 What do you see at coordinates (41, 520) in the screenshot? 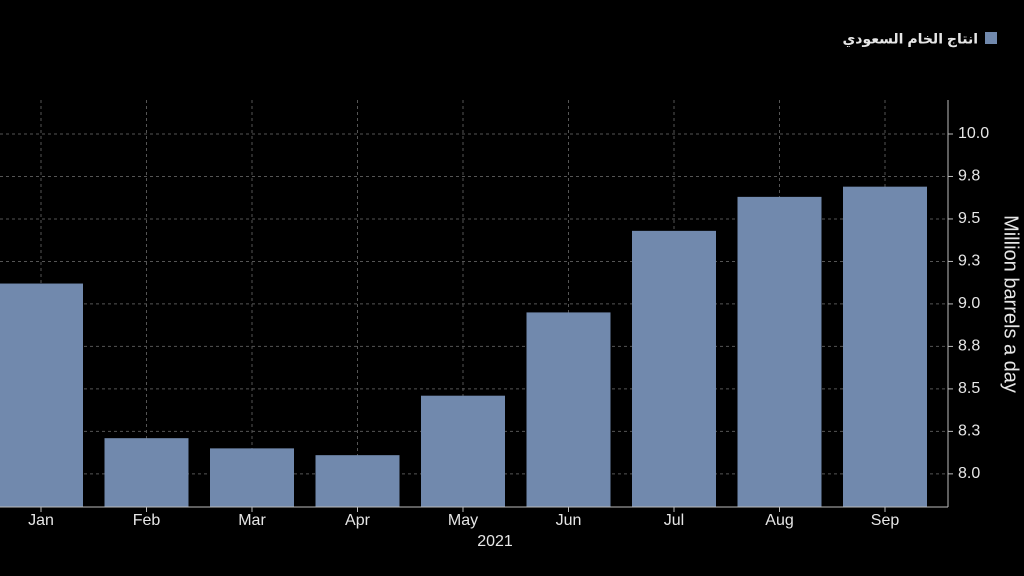
I see `x-tick-label: Jan` at bounding box center [41, 520].